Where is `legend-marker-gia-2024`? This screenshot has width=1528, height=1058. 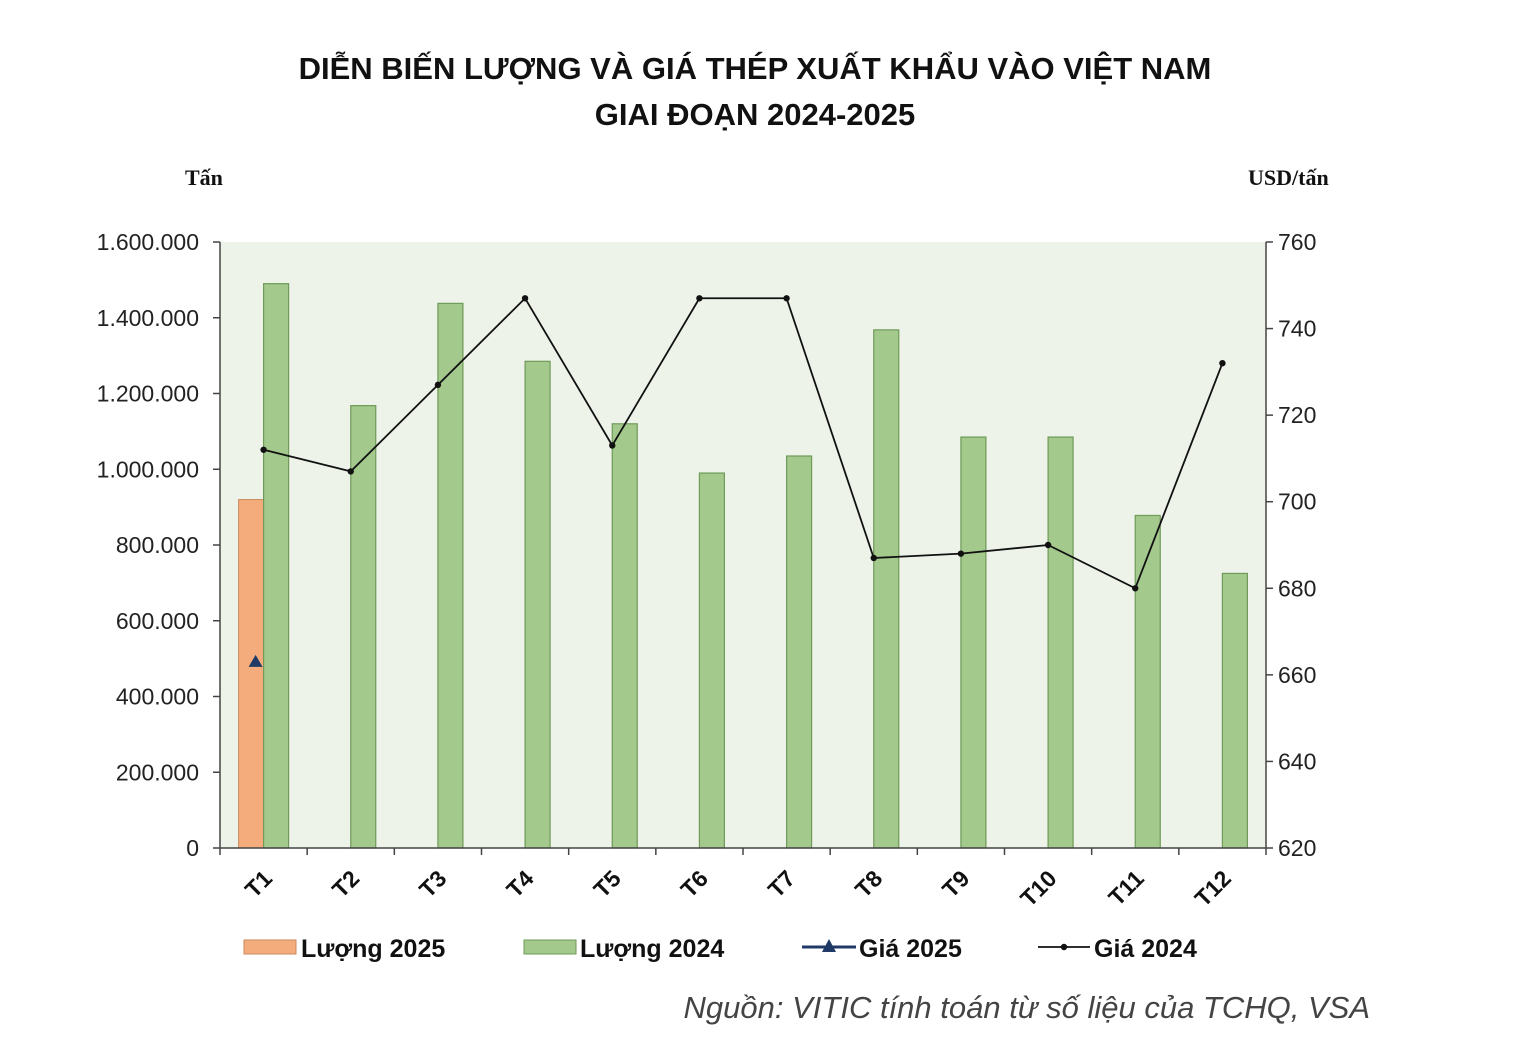
legend-marker-gia-2024 is located at coordinates (1064, 947).